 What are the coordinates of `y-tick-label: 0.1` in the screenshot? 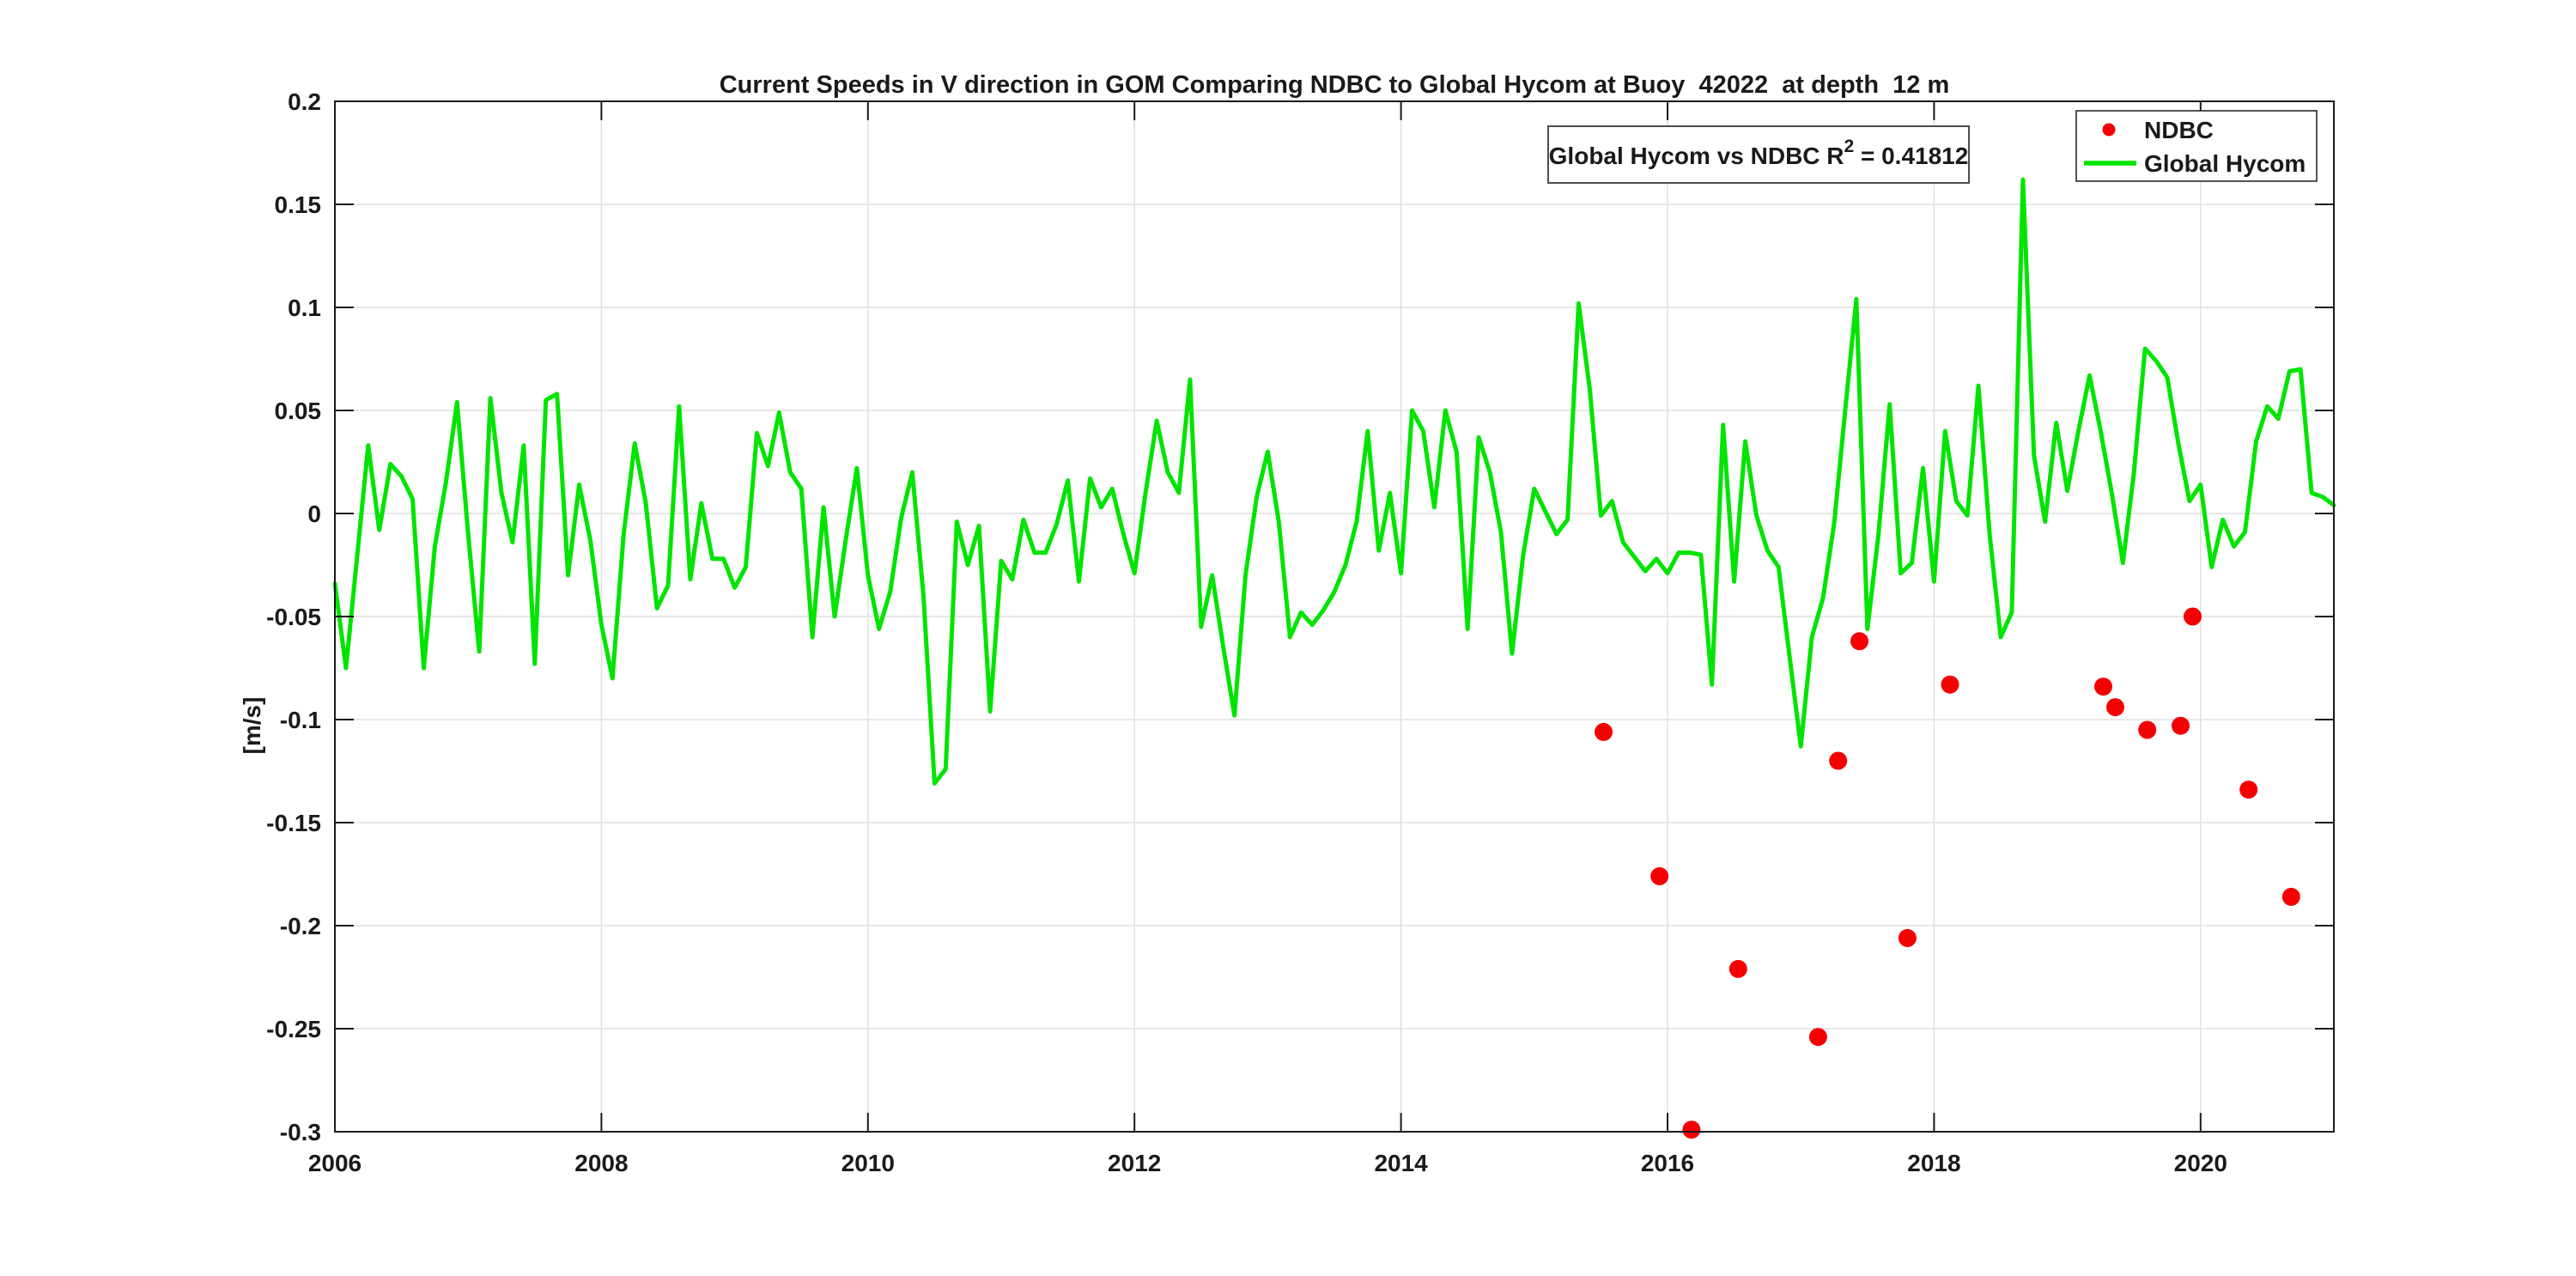 It's located at (304, 308).